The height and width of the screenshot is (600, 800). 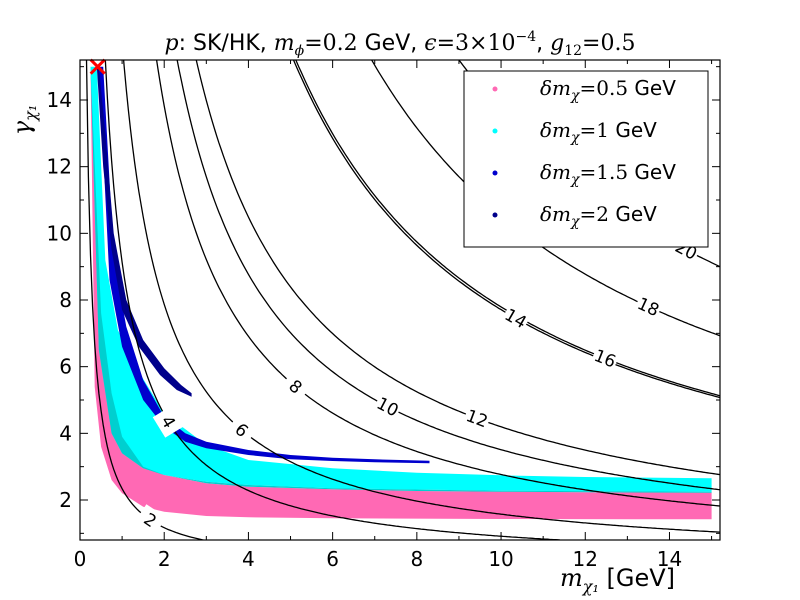 What do you see at coordinates (65, 433) in the screenshot?
I see `y-tick-label: 4` at bounding box center [65, 433].